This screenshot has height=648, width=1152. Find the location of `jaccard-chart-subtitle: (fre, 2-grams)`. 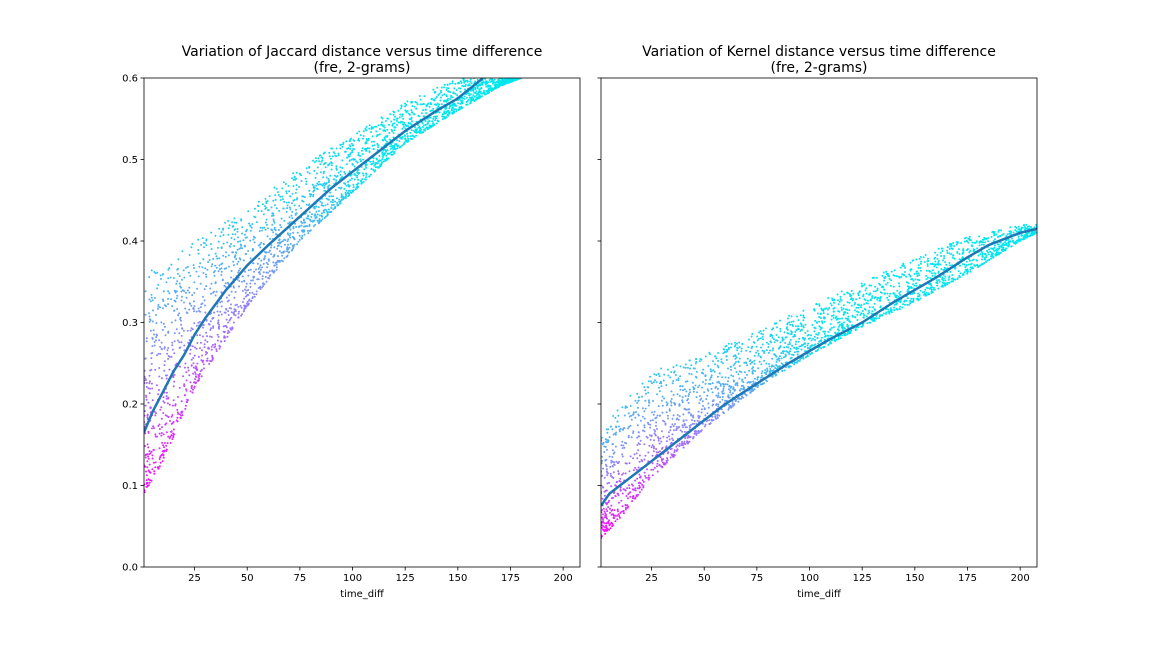

jaccard-chart-subtitle: (fre, 2-grams) is located at coordinates (362, 68).